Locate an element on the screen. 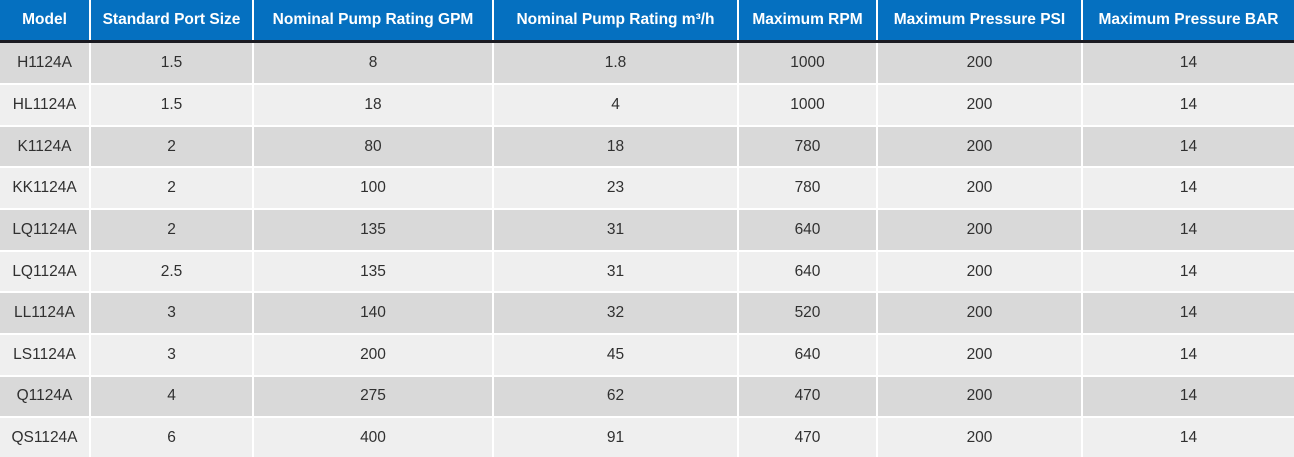 Image resolution: width=1294 pixels, height=457 pixels. table-row: LS1124A 3 200 45 640 200 14 is located at coordinates (647, 355).